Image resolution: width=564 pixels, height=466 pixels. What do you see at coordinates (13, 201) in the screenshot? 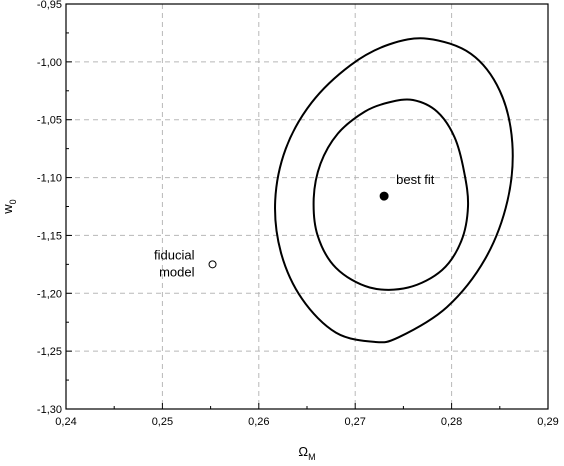
I see `y-axis-title-sub: 0` at bounding box center [13, 201].